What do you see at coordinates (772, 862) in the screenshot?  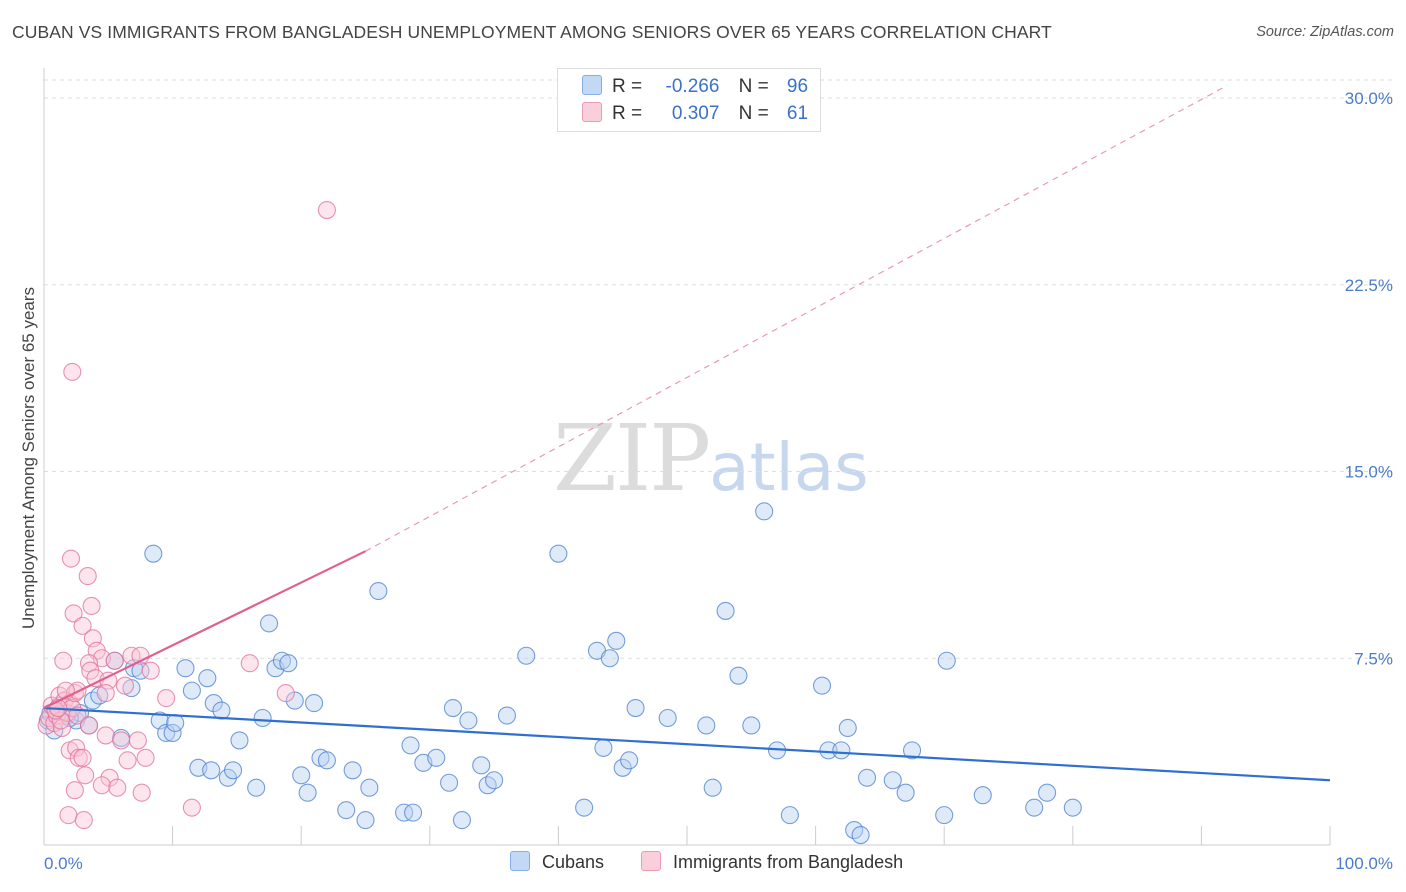 I see `legend-item-bangladesh: Immigrants from Bangladesh` at bounding box center [772, 862].